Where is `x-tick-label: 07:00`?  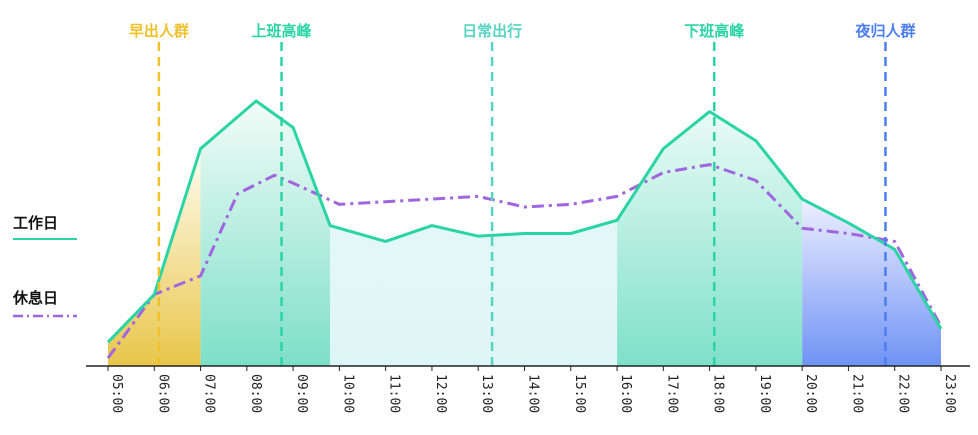
x-tick-label: 07:00 is located at coordinates (209, 393).